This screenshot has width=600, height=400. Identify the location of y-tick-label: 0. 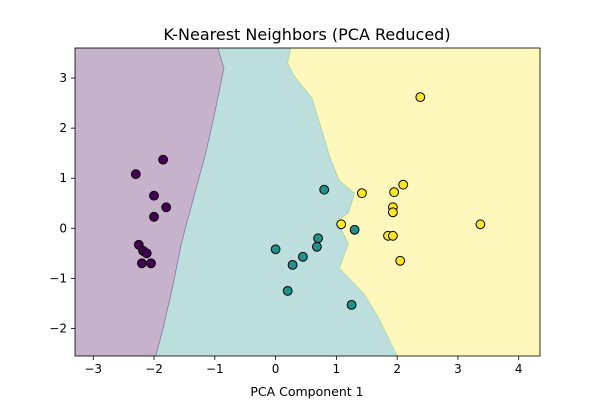
(63, 228).